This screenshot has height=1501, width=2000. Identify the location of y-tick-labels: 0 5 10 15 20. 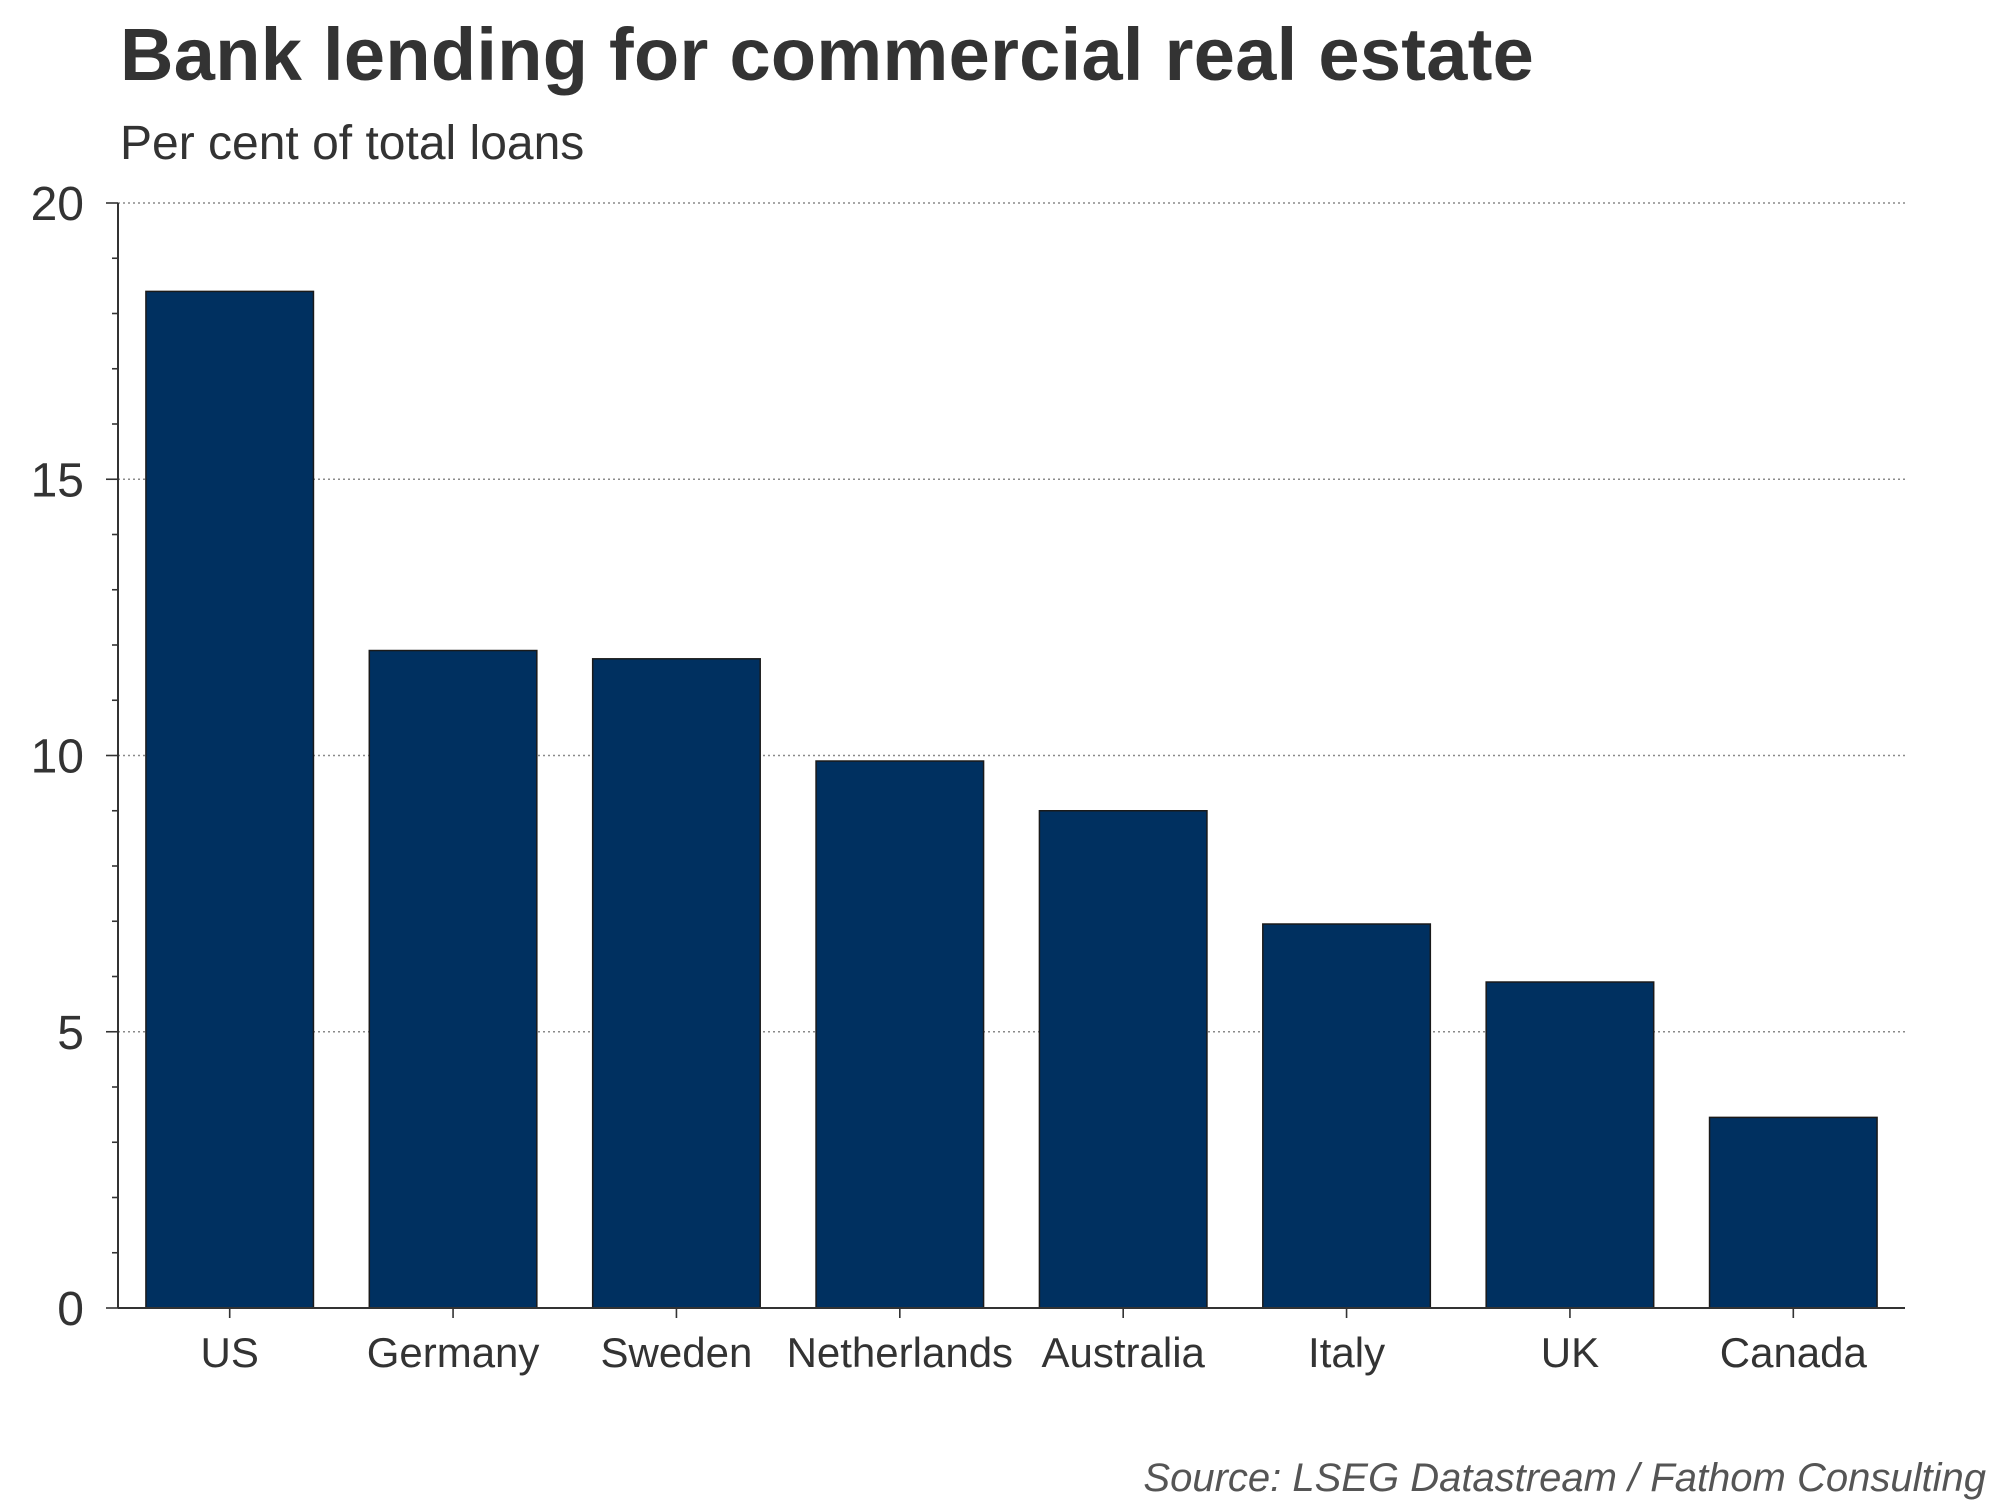
(57, 757).